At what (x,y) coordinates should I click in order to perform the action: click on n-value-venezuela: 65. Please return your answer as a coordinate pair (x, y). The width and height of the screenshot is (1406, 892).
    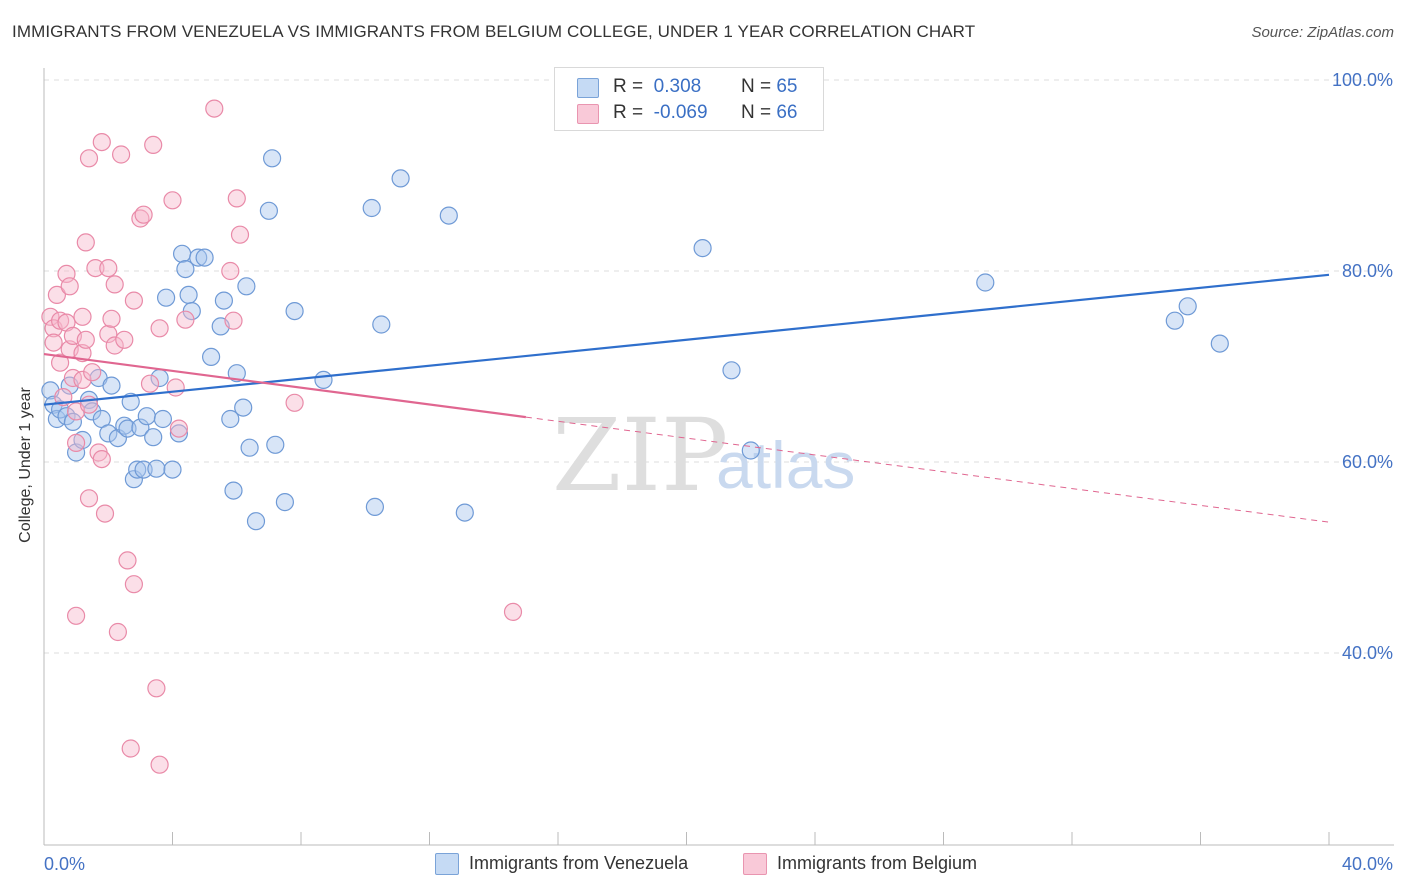
    Looking at the image, I should click on (787, 86).